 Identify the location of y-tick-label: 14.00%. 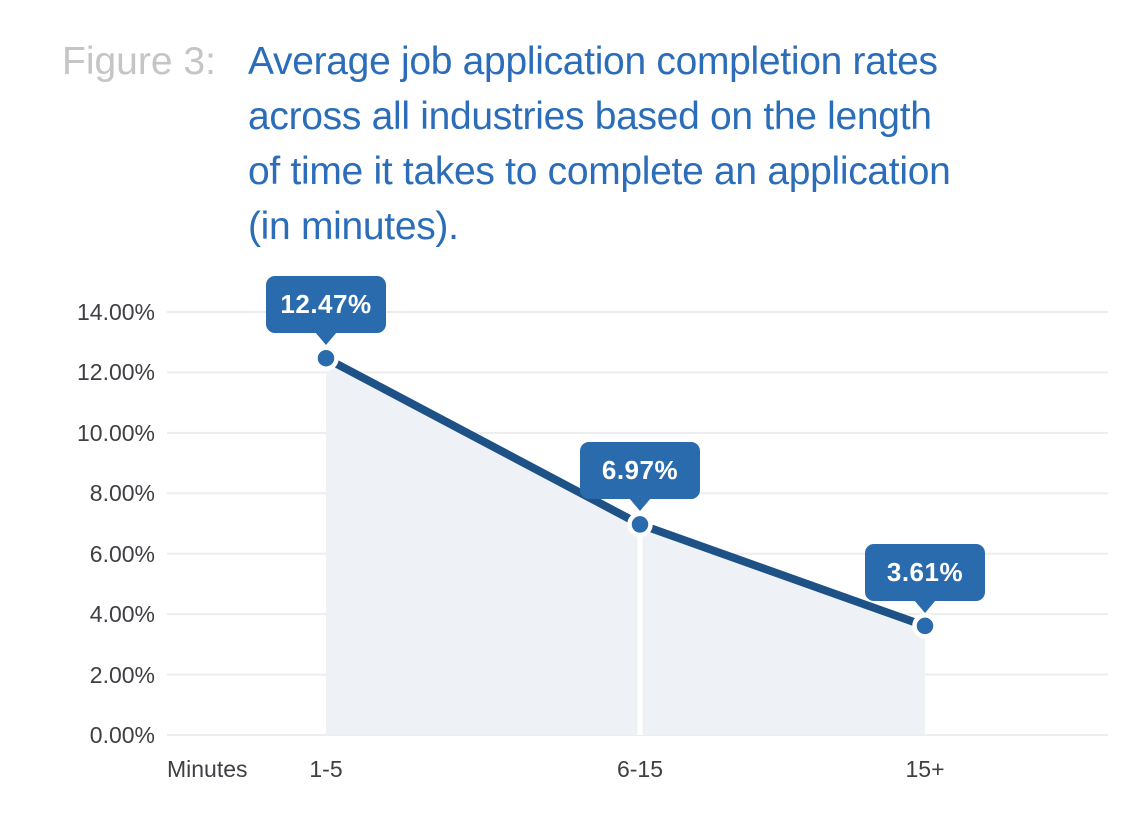
(115, 312).